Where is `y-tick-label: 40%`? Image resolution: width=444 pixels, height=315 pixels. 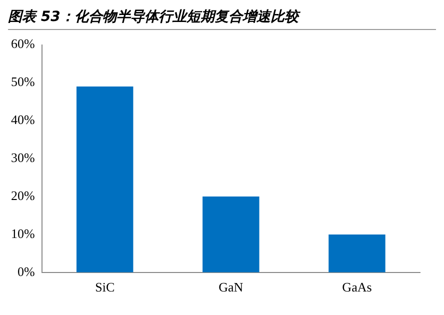
y-tick-label: 40% is located at coordinates (22, 120).